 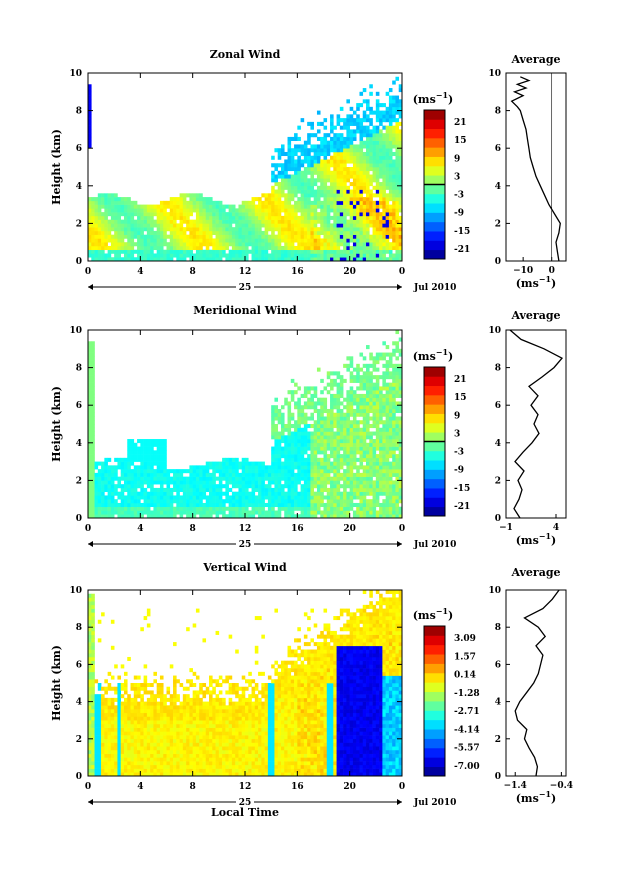 I want to click on colorbar-segment, so click(x=434, y=446).